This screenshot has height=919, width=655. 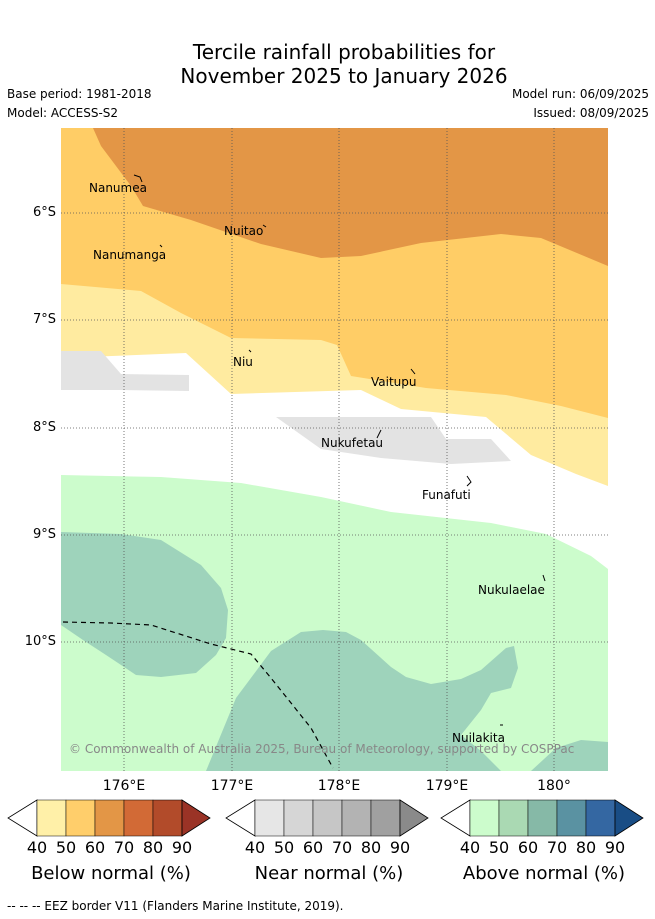 I want to click on below-colorbar-tick-label: 90, so click(x=182, y=847).